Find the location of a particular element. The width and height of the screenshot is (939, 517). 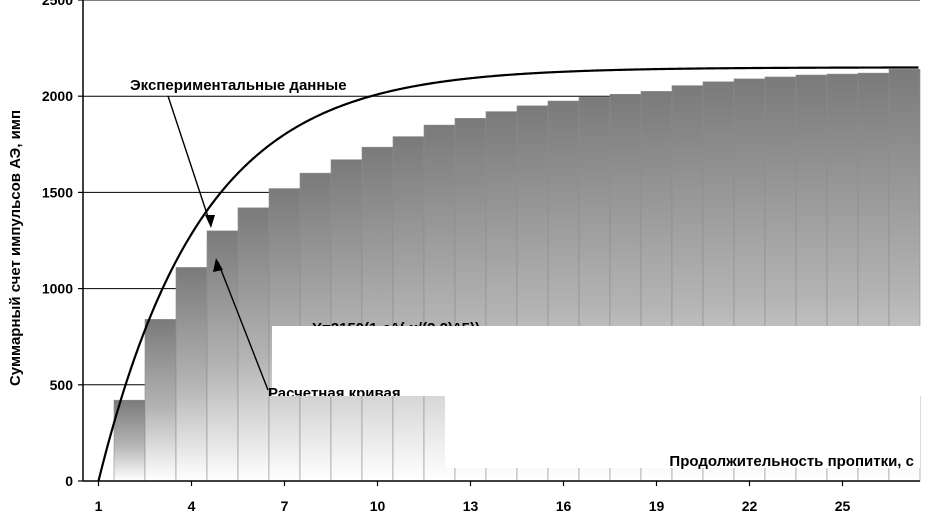

x-tick-label-10: 10 is located at coordinates (378, 506).